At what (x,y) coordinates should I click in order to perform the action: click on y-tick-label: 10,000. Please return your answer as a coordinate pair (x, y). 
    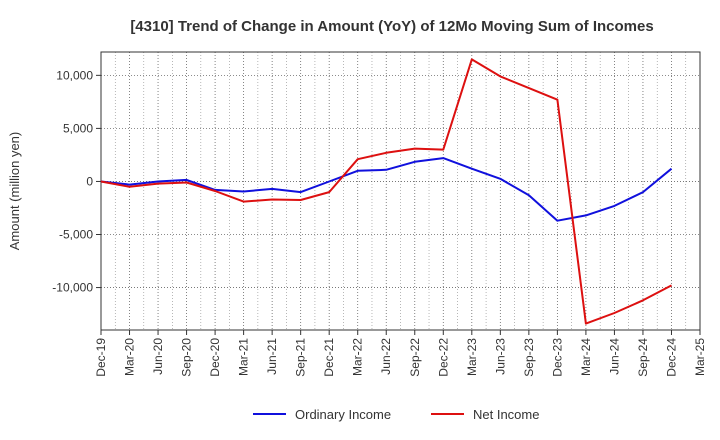
    Looking at the image, I should click on (74, 75).